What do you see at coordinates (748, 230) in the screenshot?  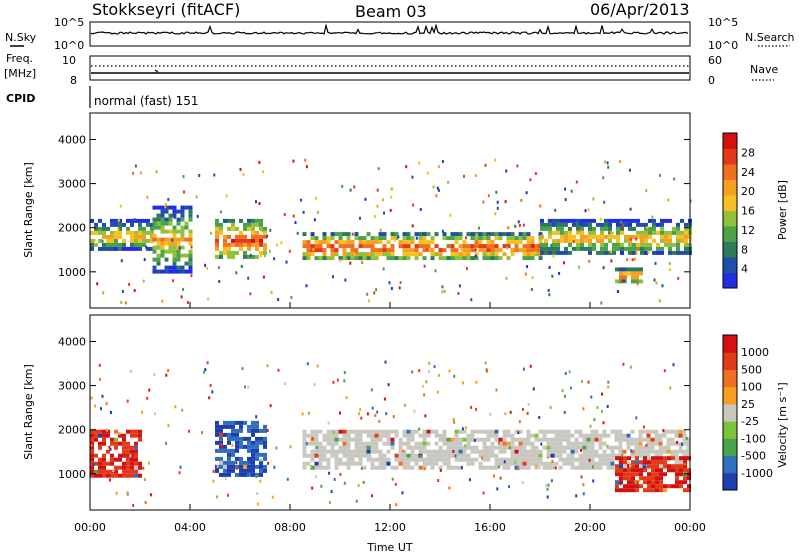 I see `power-colorbar-tick: 12` at bounding box center [748, 230].